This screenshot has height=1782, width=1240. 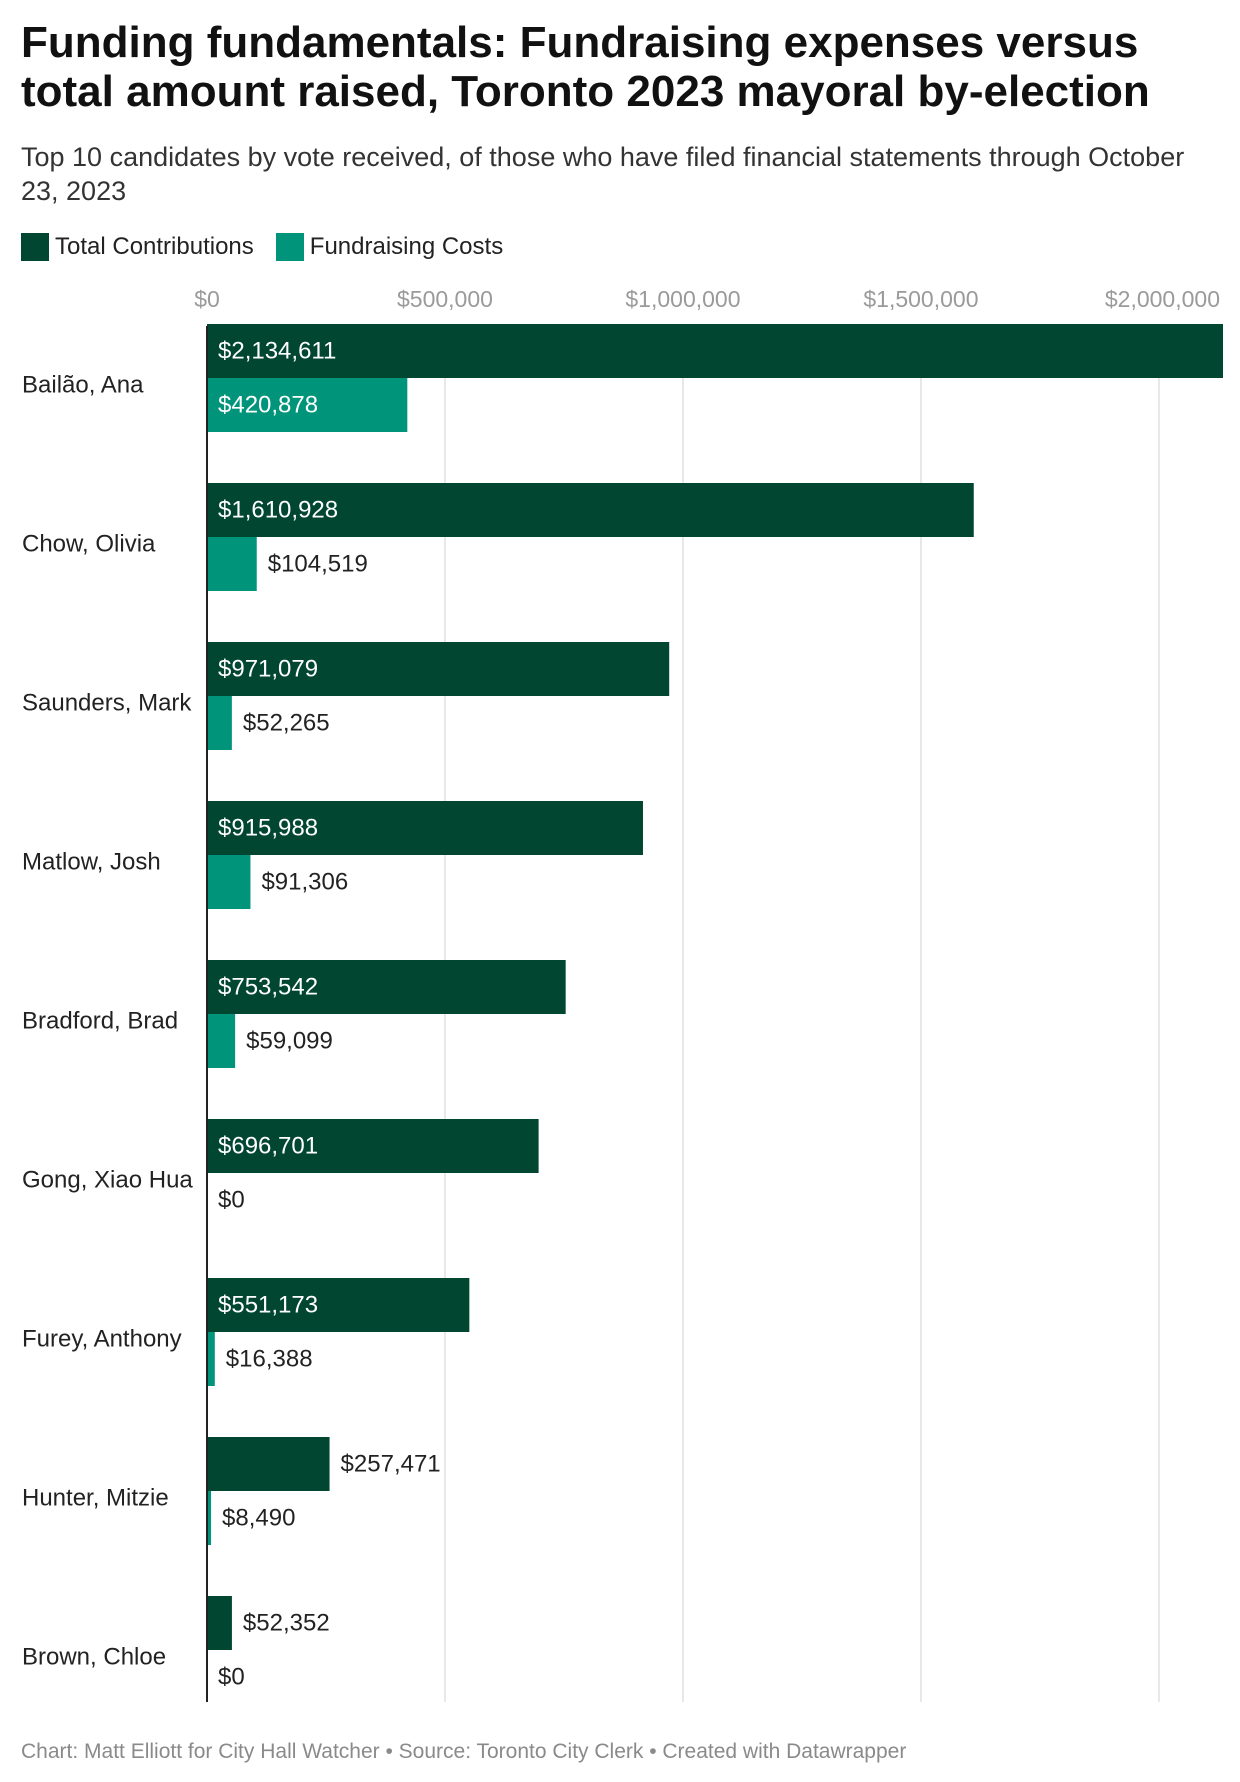 What do you see at coordinates (406, 246) in the screenshot?
I see `legend-label-fundraising-costs: Fundraising Costs` at bounding box center [406, 246].